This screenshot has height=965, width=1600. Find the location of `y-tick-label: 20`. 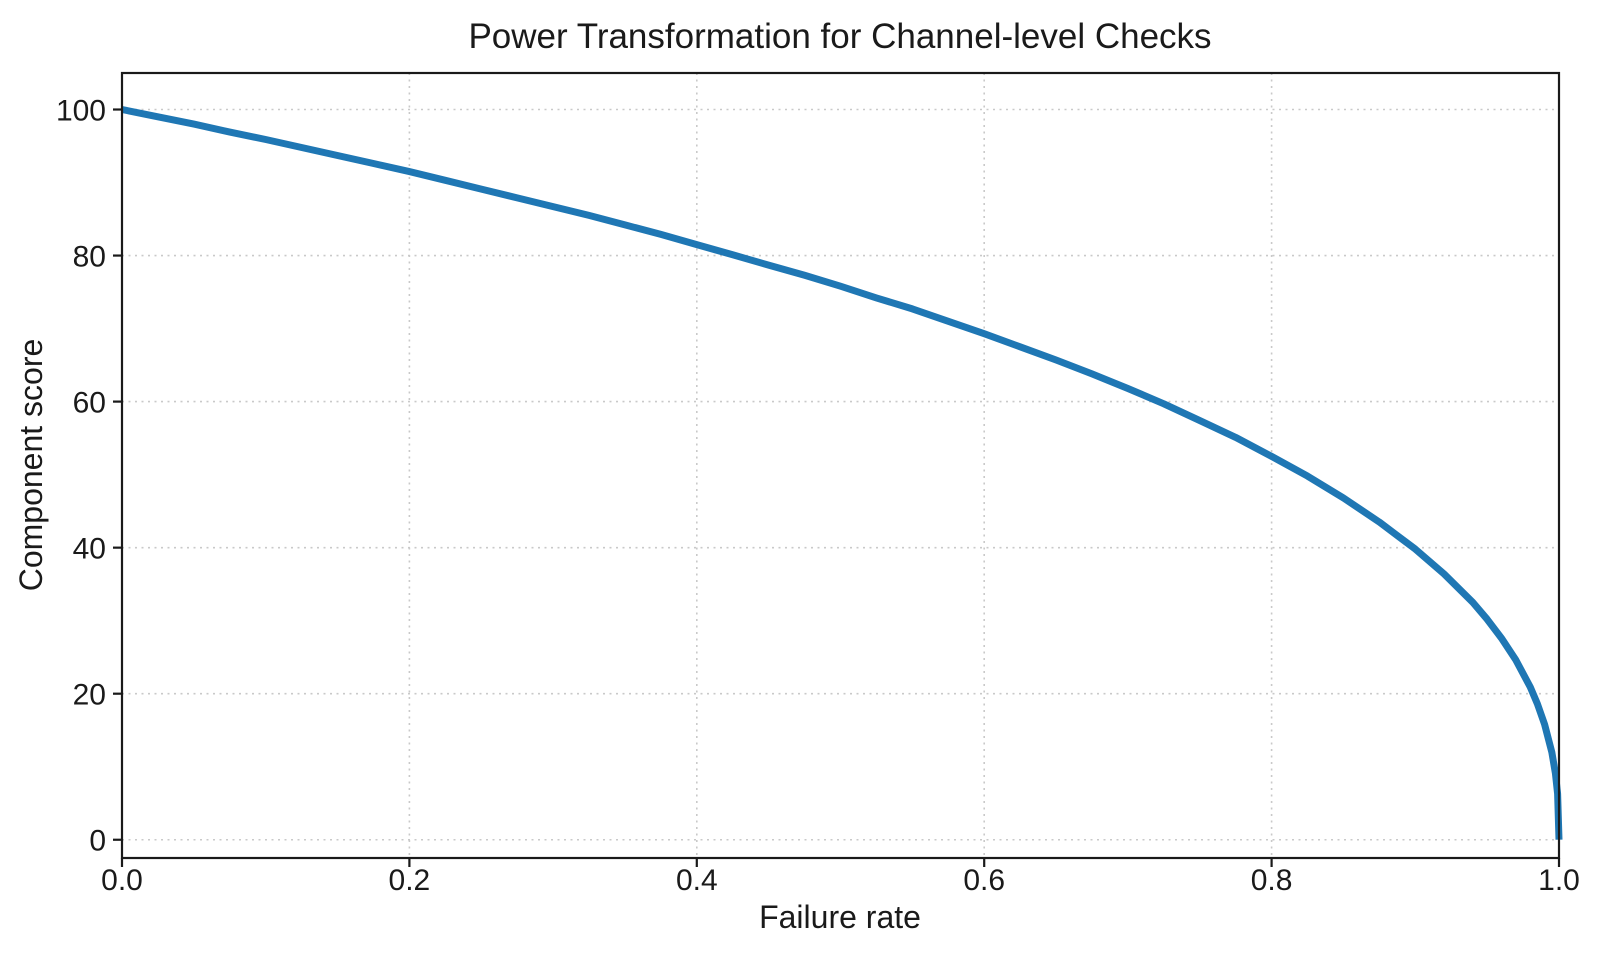

y-tick-label: 20 is located at coordinates (89, 695).